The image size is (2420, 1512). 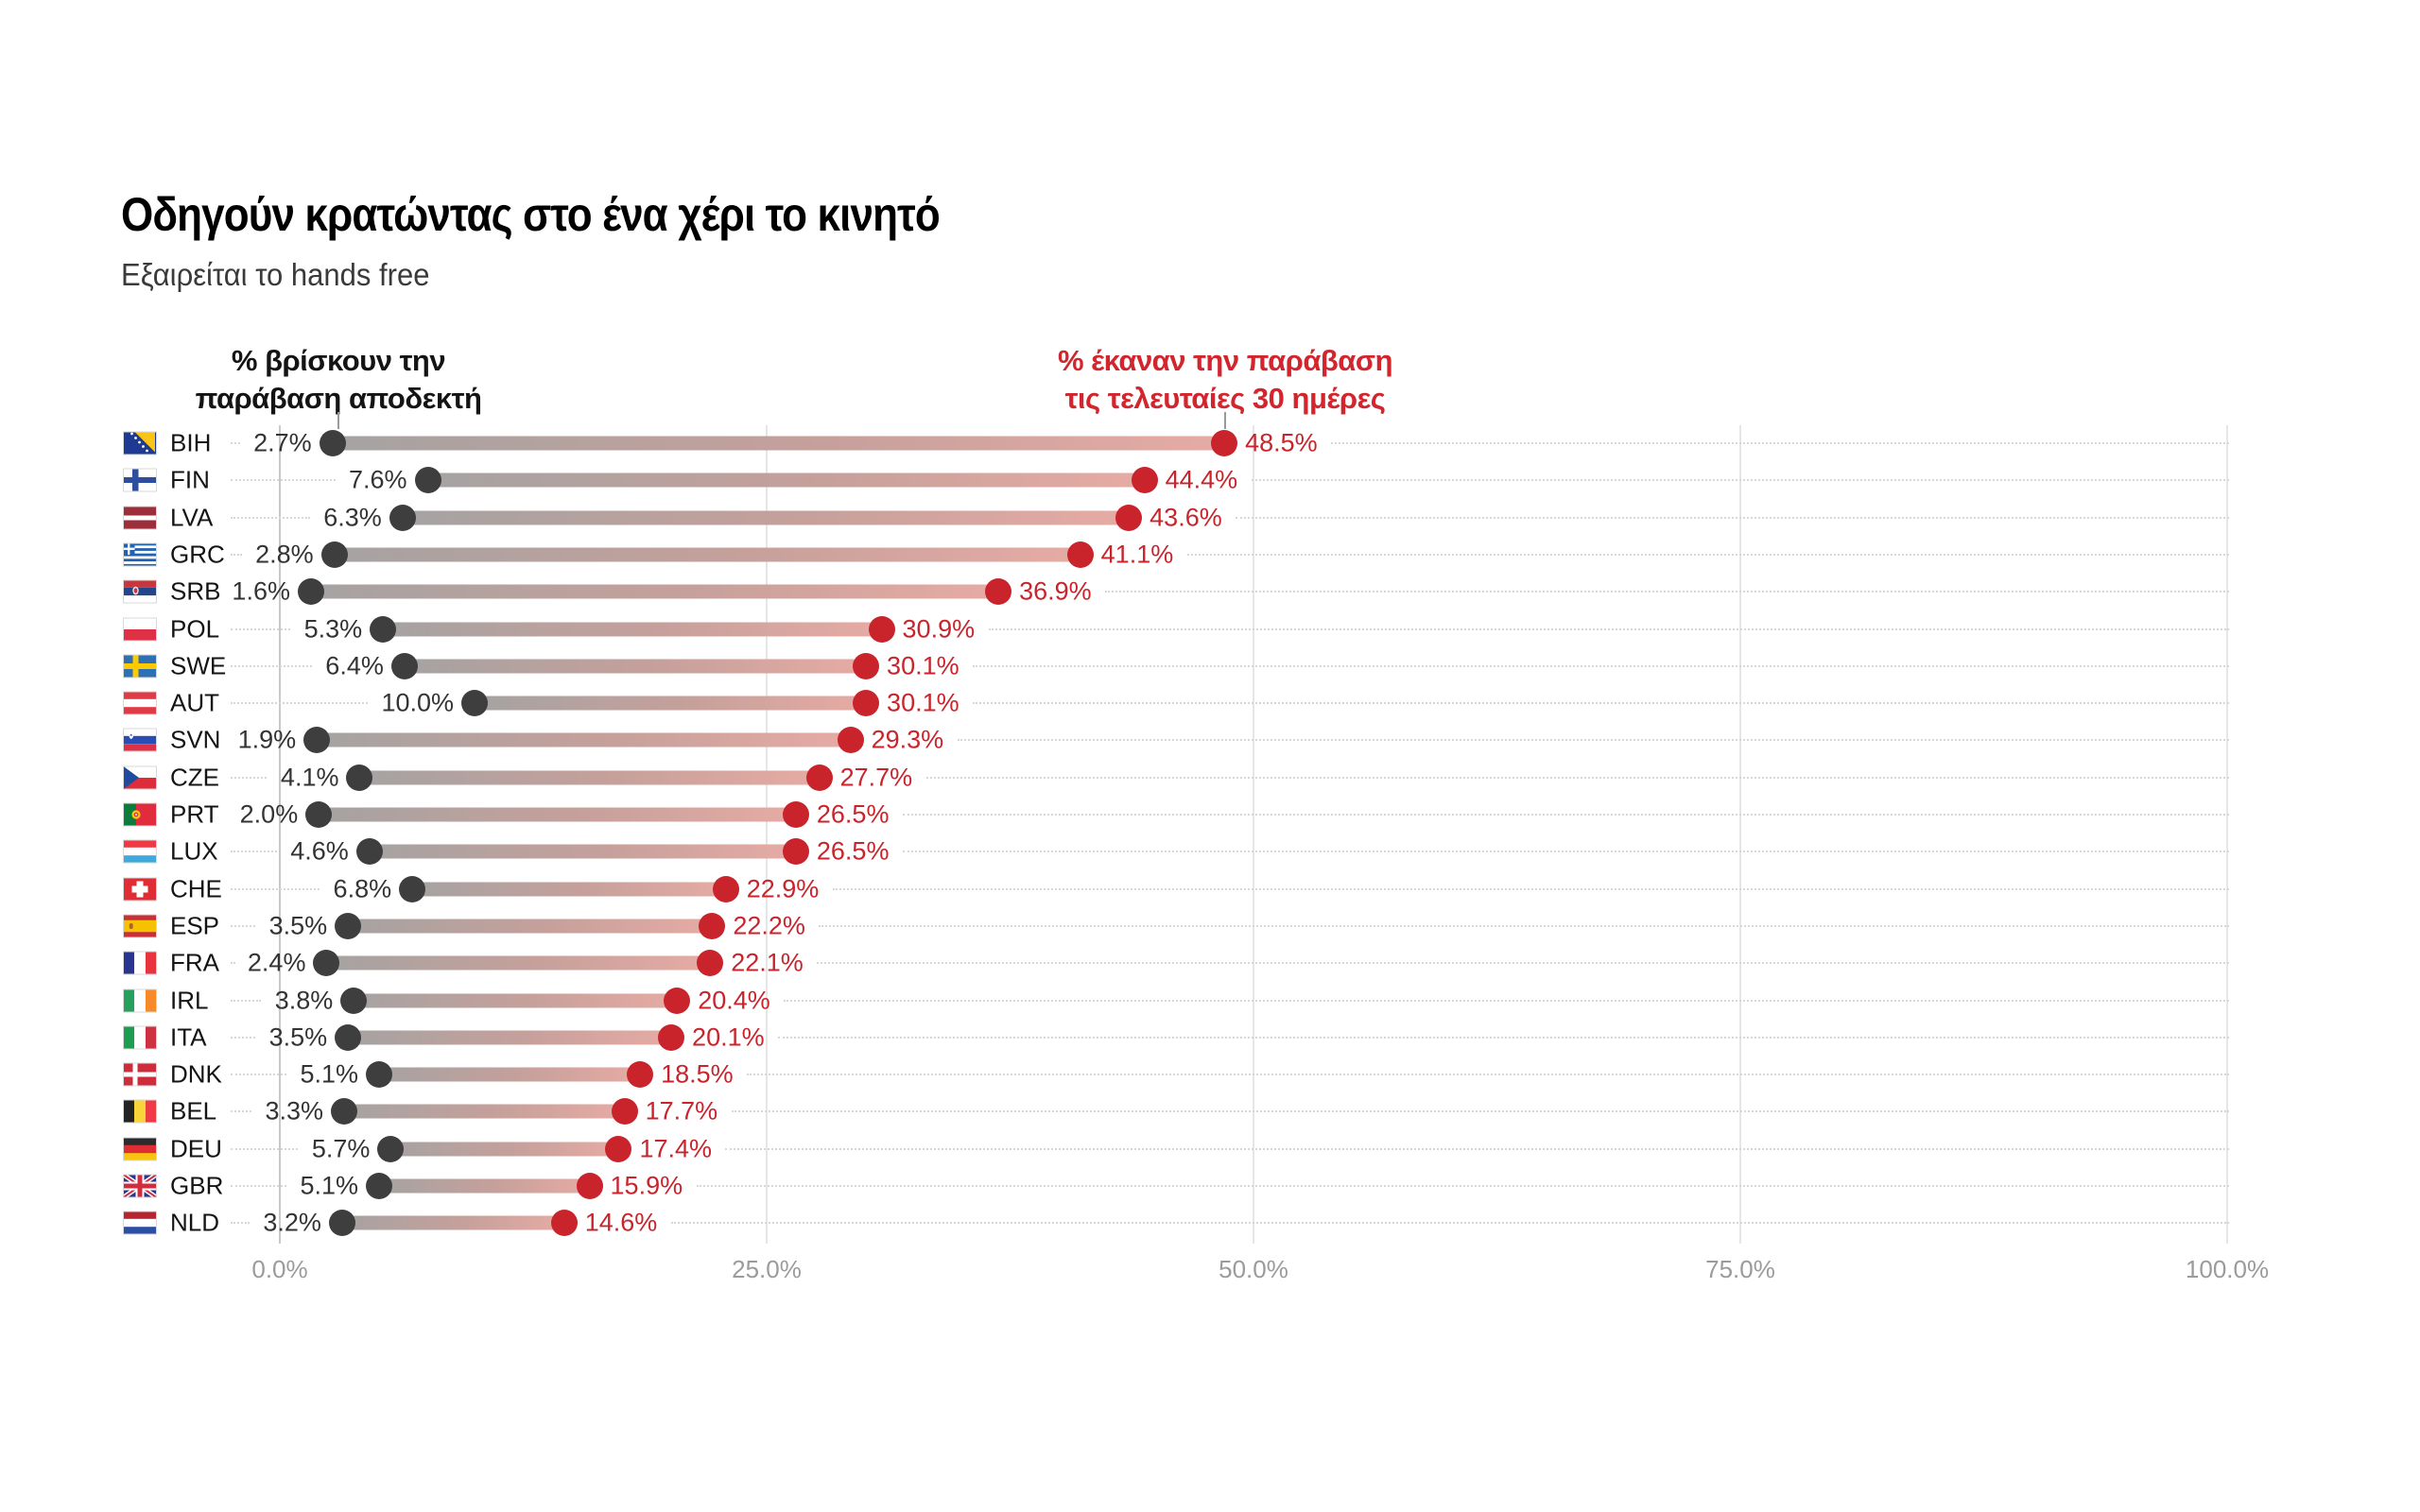 What do you see at coordinates (783, 888) in the screenshot?
I see `violate-value: 22.9%` at bounding box center [783, 888].